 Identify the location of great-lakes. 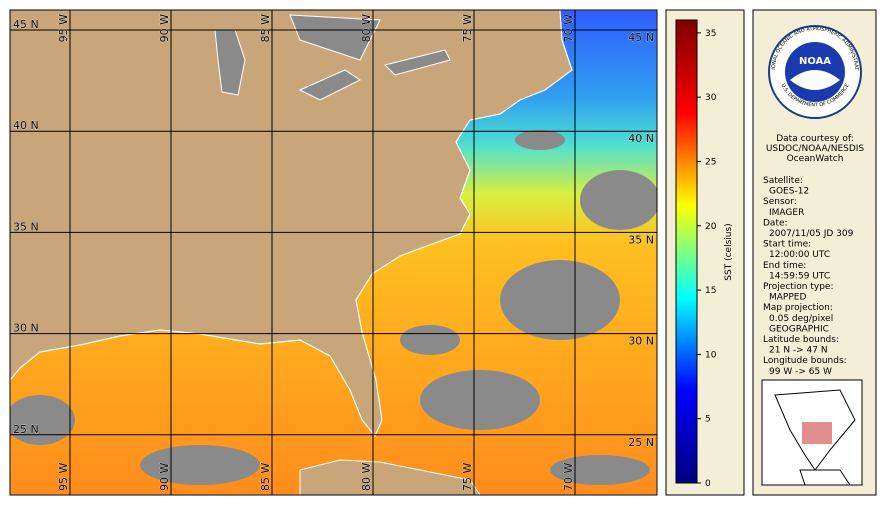
(332, 57).